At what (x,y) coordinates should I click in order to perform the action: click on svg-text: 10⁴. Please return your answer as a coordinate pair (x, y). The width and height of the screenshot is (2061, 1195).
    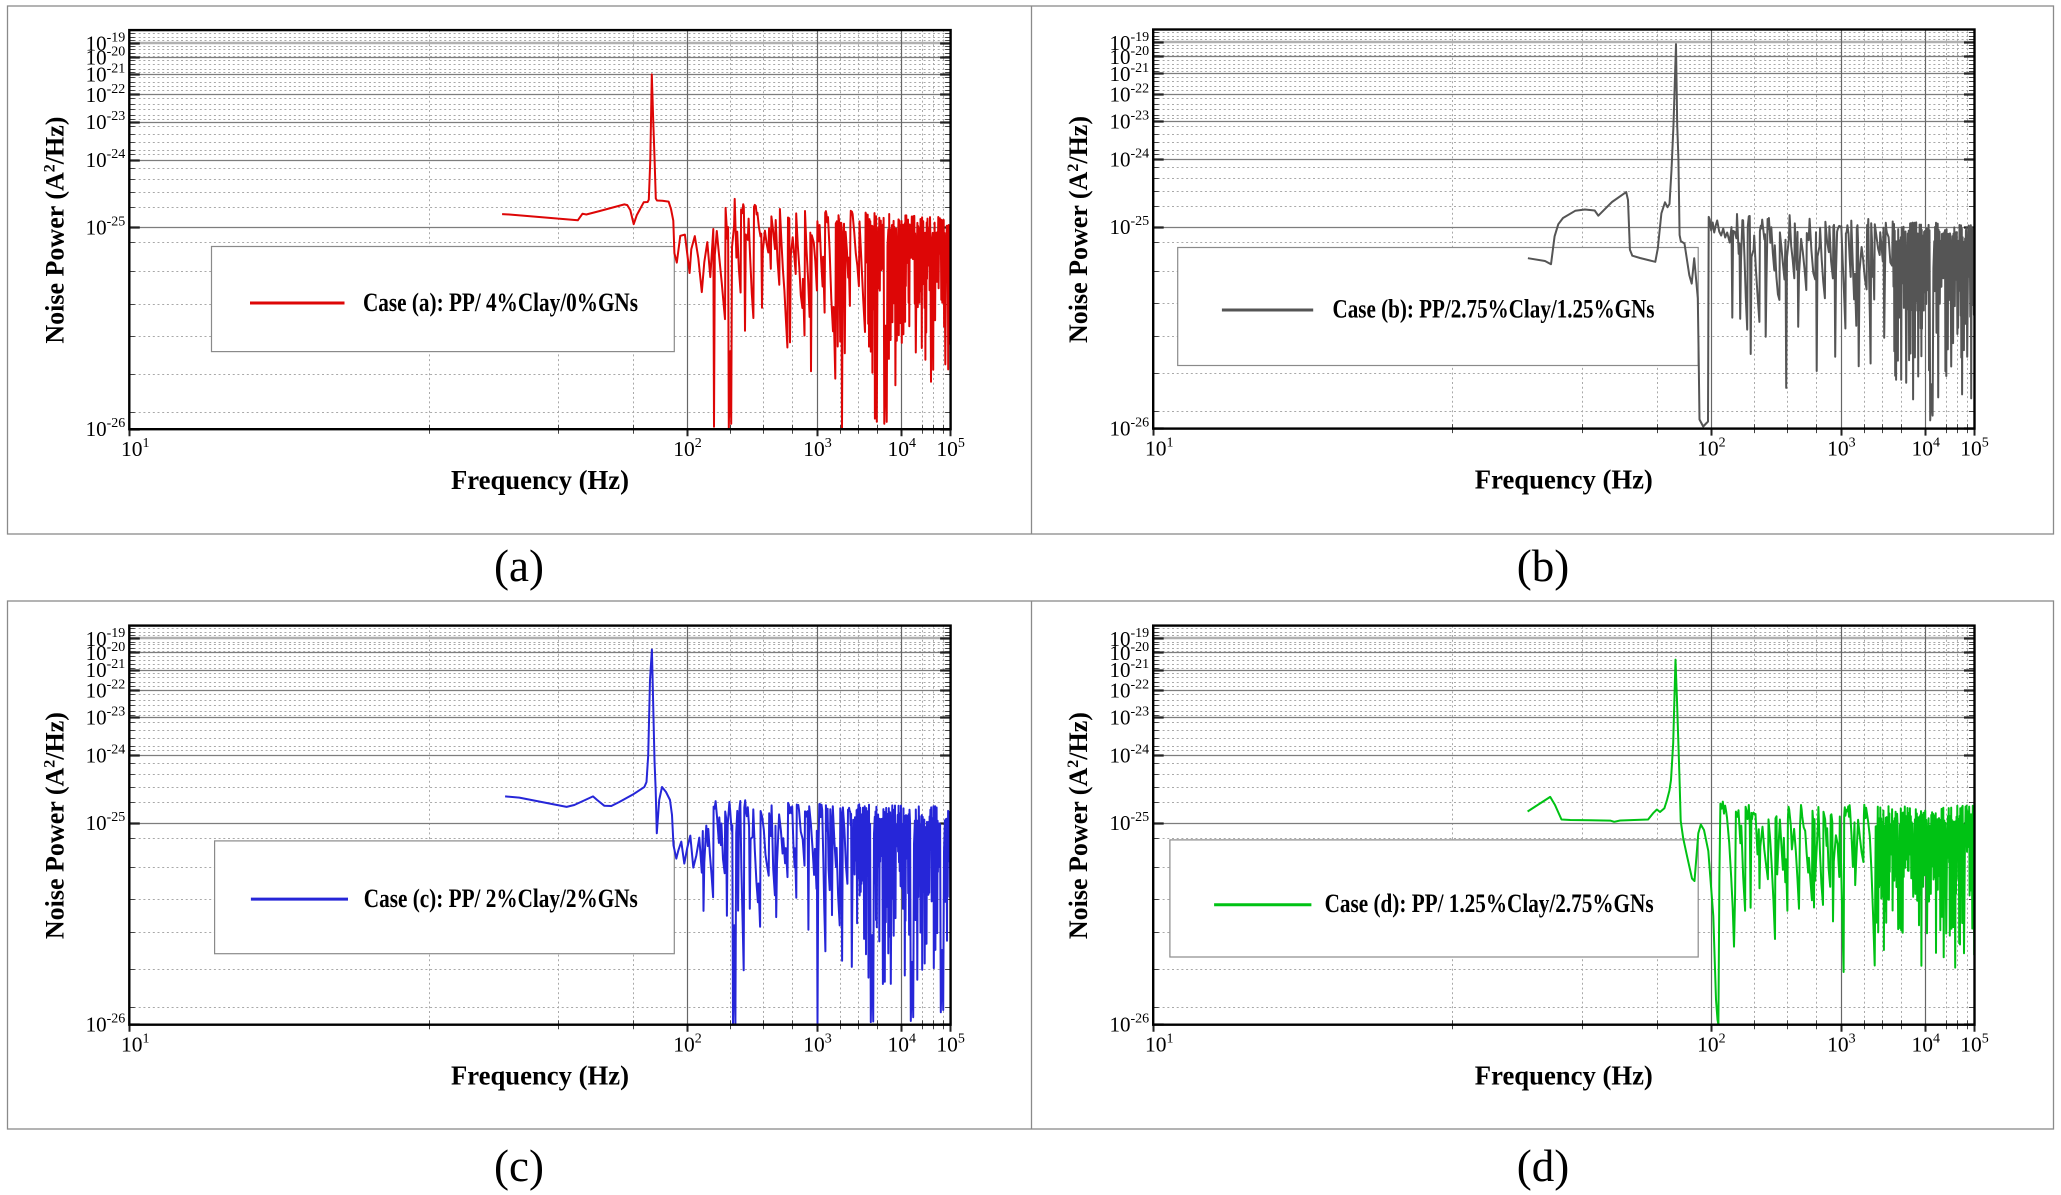
    Looking at the image, I should click on (902, 448).